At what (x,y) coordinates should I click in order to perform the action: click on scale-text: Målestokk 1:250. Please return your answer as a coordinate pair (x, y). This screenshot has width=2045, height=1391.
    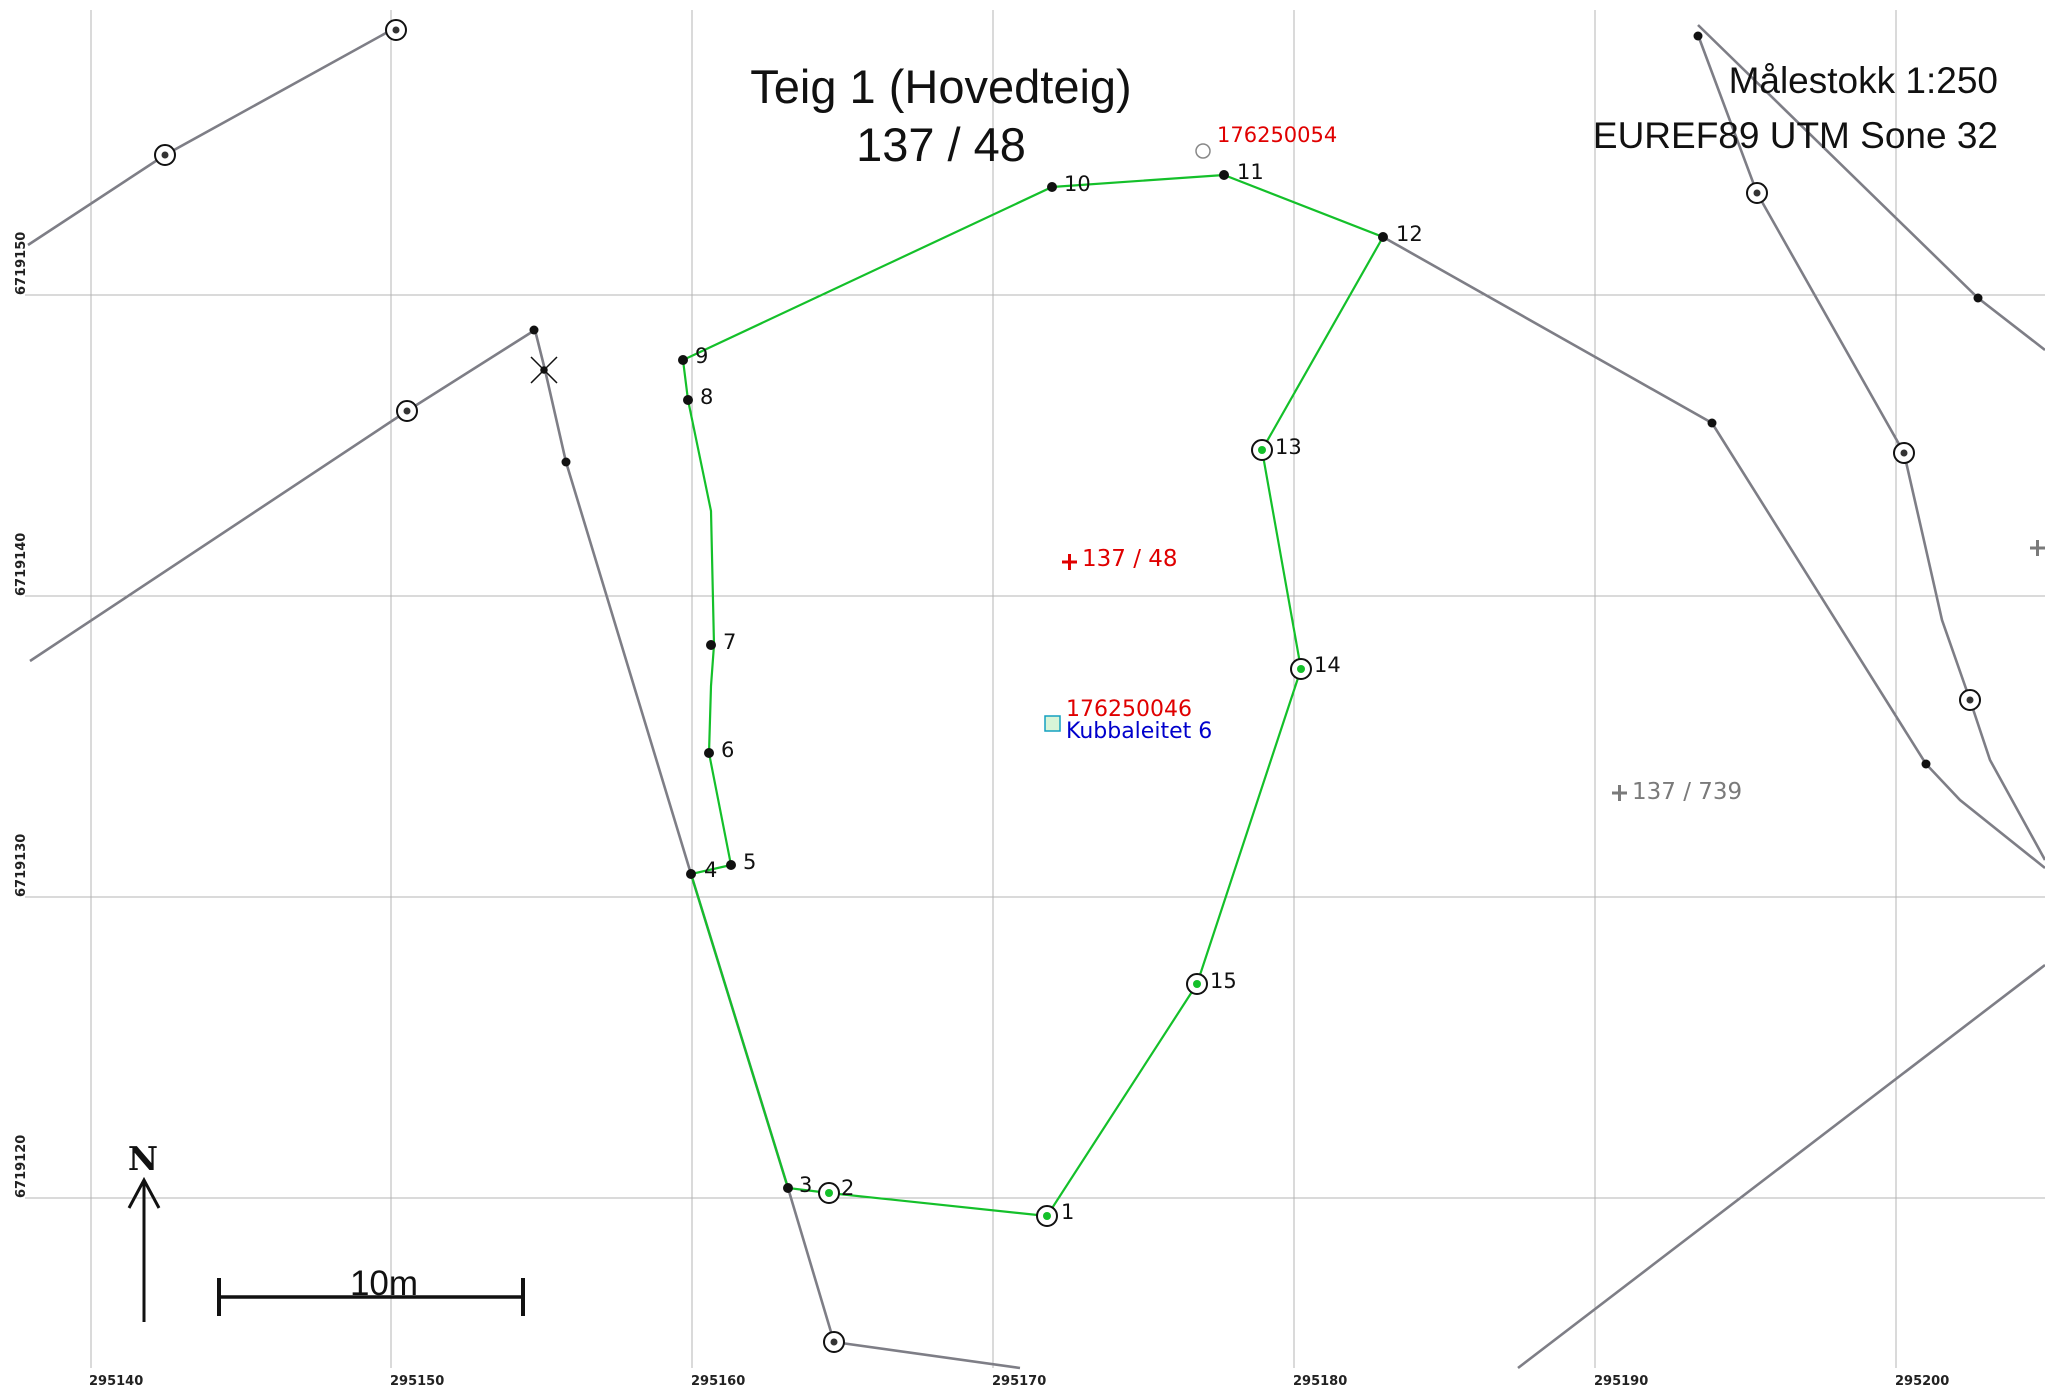
    Looking at the image, I should click on (1863, 80).